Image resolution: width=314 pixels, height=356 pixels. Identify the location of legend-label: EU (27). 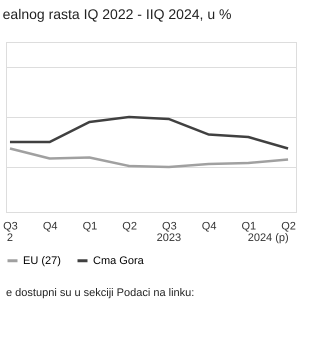
(42, 260).